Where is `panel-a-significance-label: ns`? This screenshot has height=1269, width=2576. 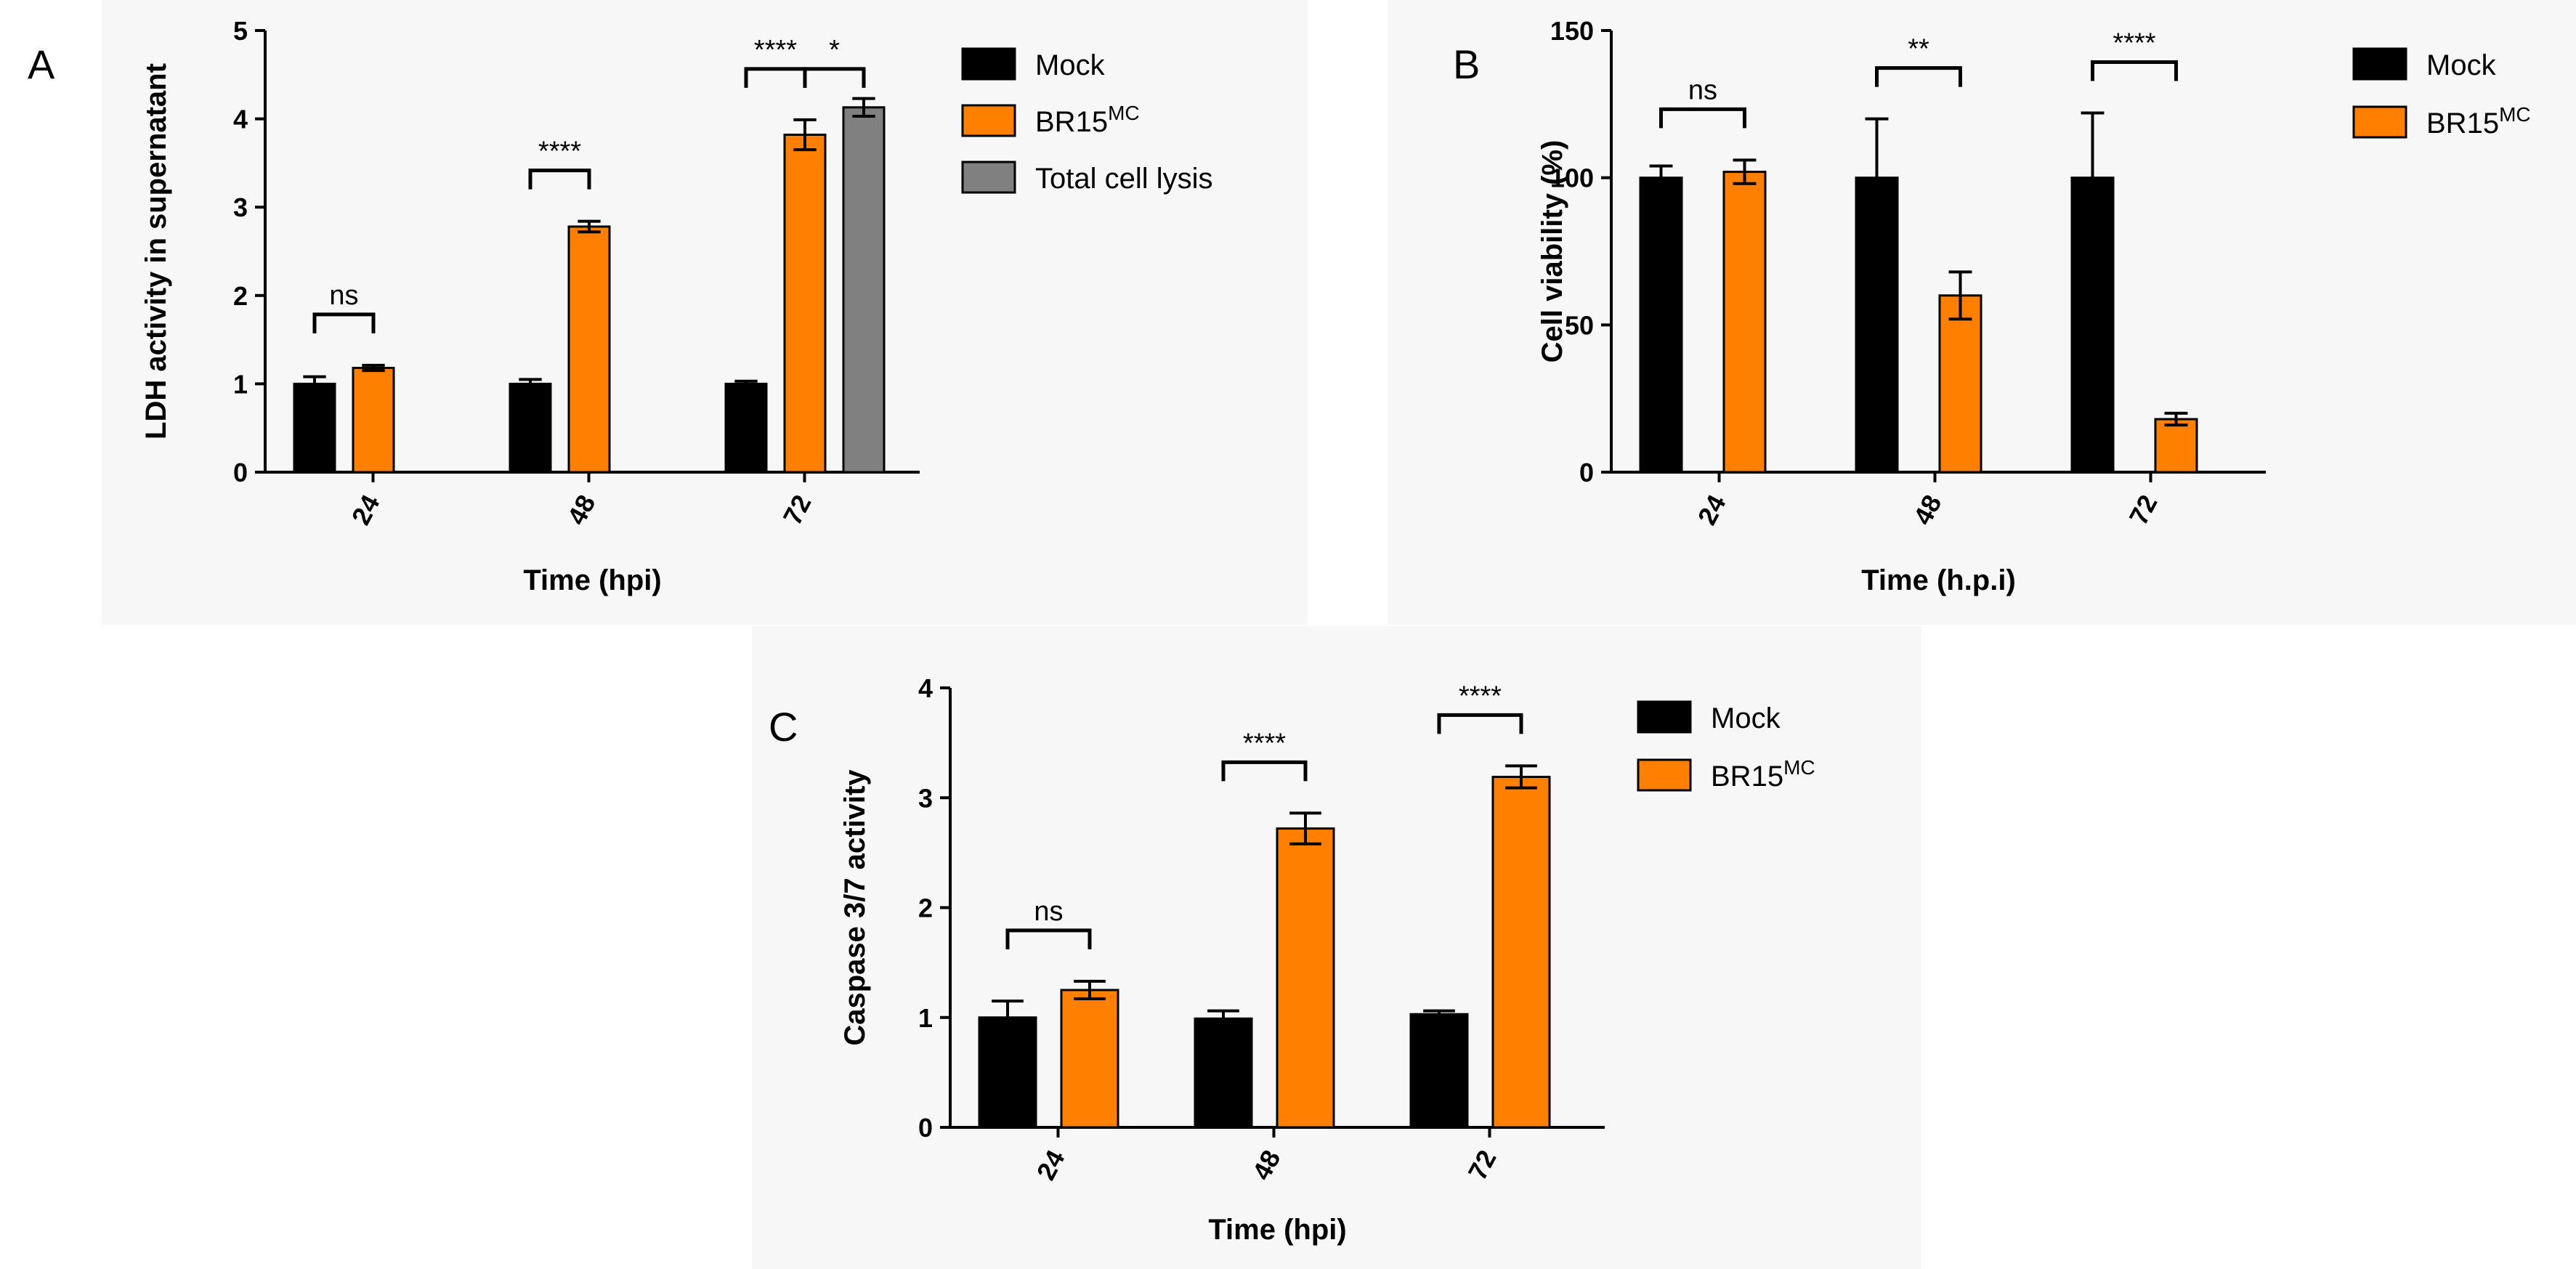 panel-a-significance-label: ns is located at coordinates (343, 295).